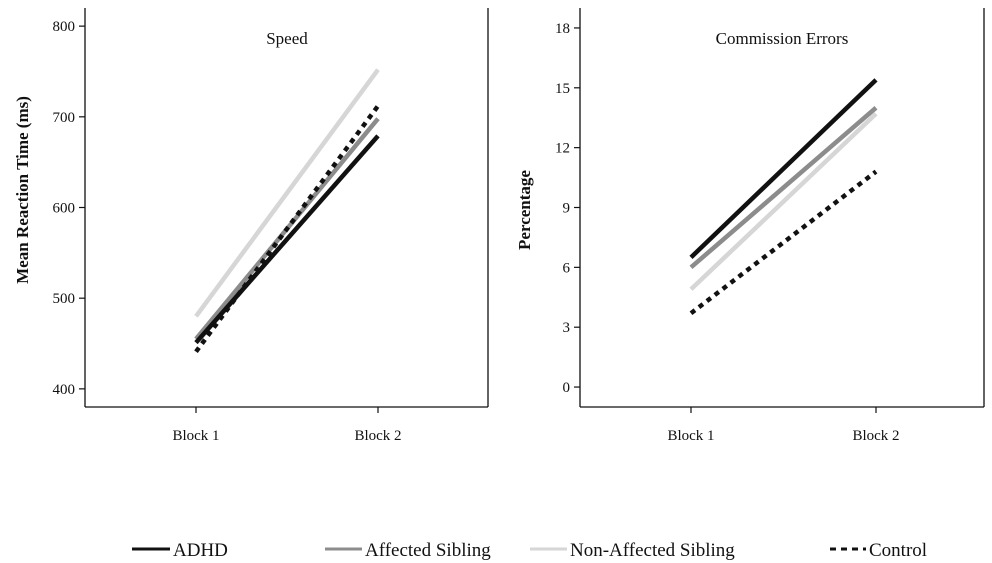 The width and height of the screenshot is (992, 563). What do you see at coordinates (64, 27) in the screenshot?
I see `y-tick-label: 800` at bounding box center [64, 27].